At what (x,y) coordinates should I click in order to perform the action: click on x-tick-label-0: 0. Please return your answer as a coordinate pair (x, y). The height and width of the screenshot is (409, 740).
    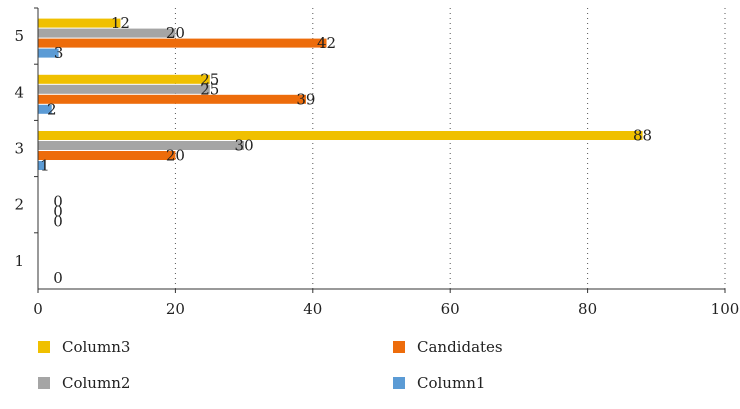
    Looking at the image, I should click on (38, 309).